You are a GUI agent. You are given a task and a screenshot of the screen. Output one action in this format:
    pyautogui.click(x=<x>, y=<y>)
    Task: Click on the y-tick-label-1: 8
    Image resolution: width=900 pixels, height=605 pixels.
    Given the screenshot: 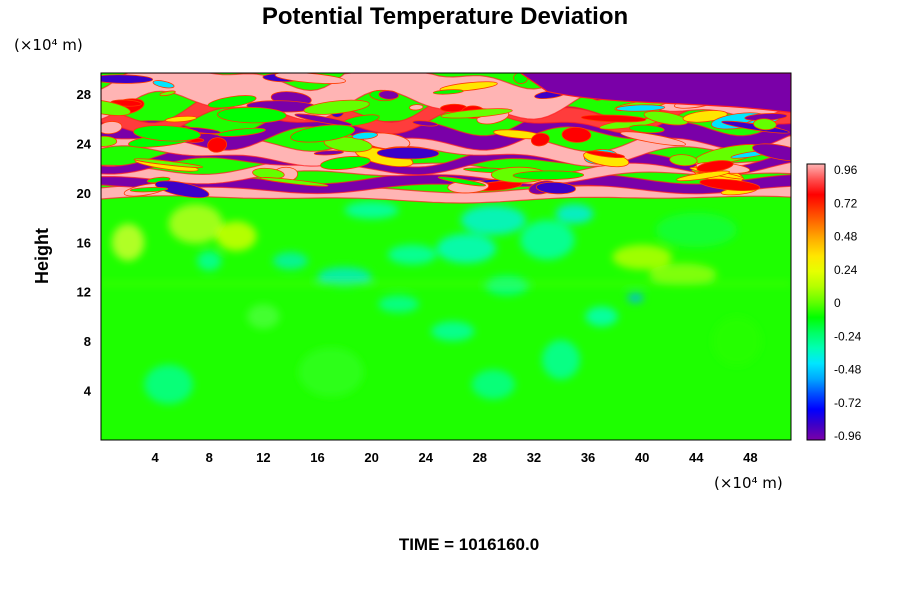 What is the action you would take?
    pyautogui.click(x=87, y=341)
    